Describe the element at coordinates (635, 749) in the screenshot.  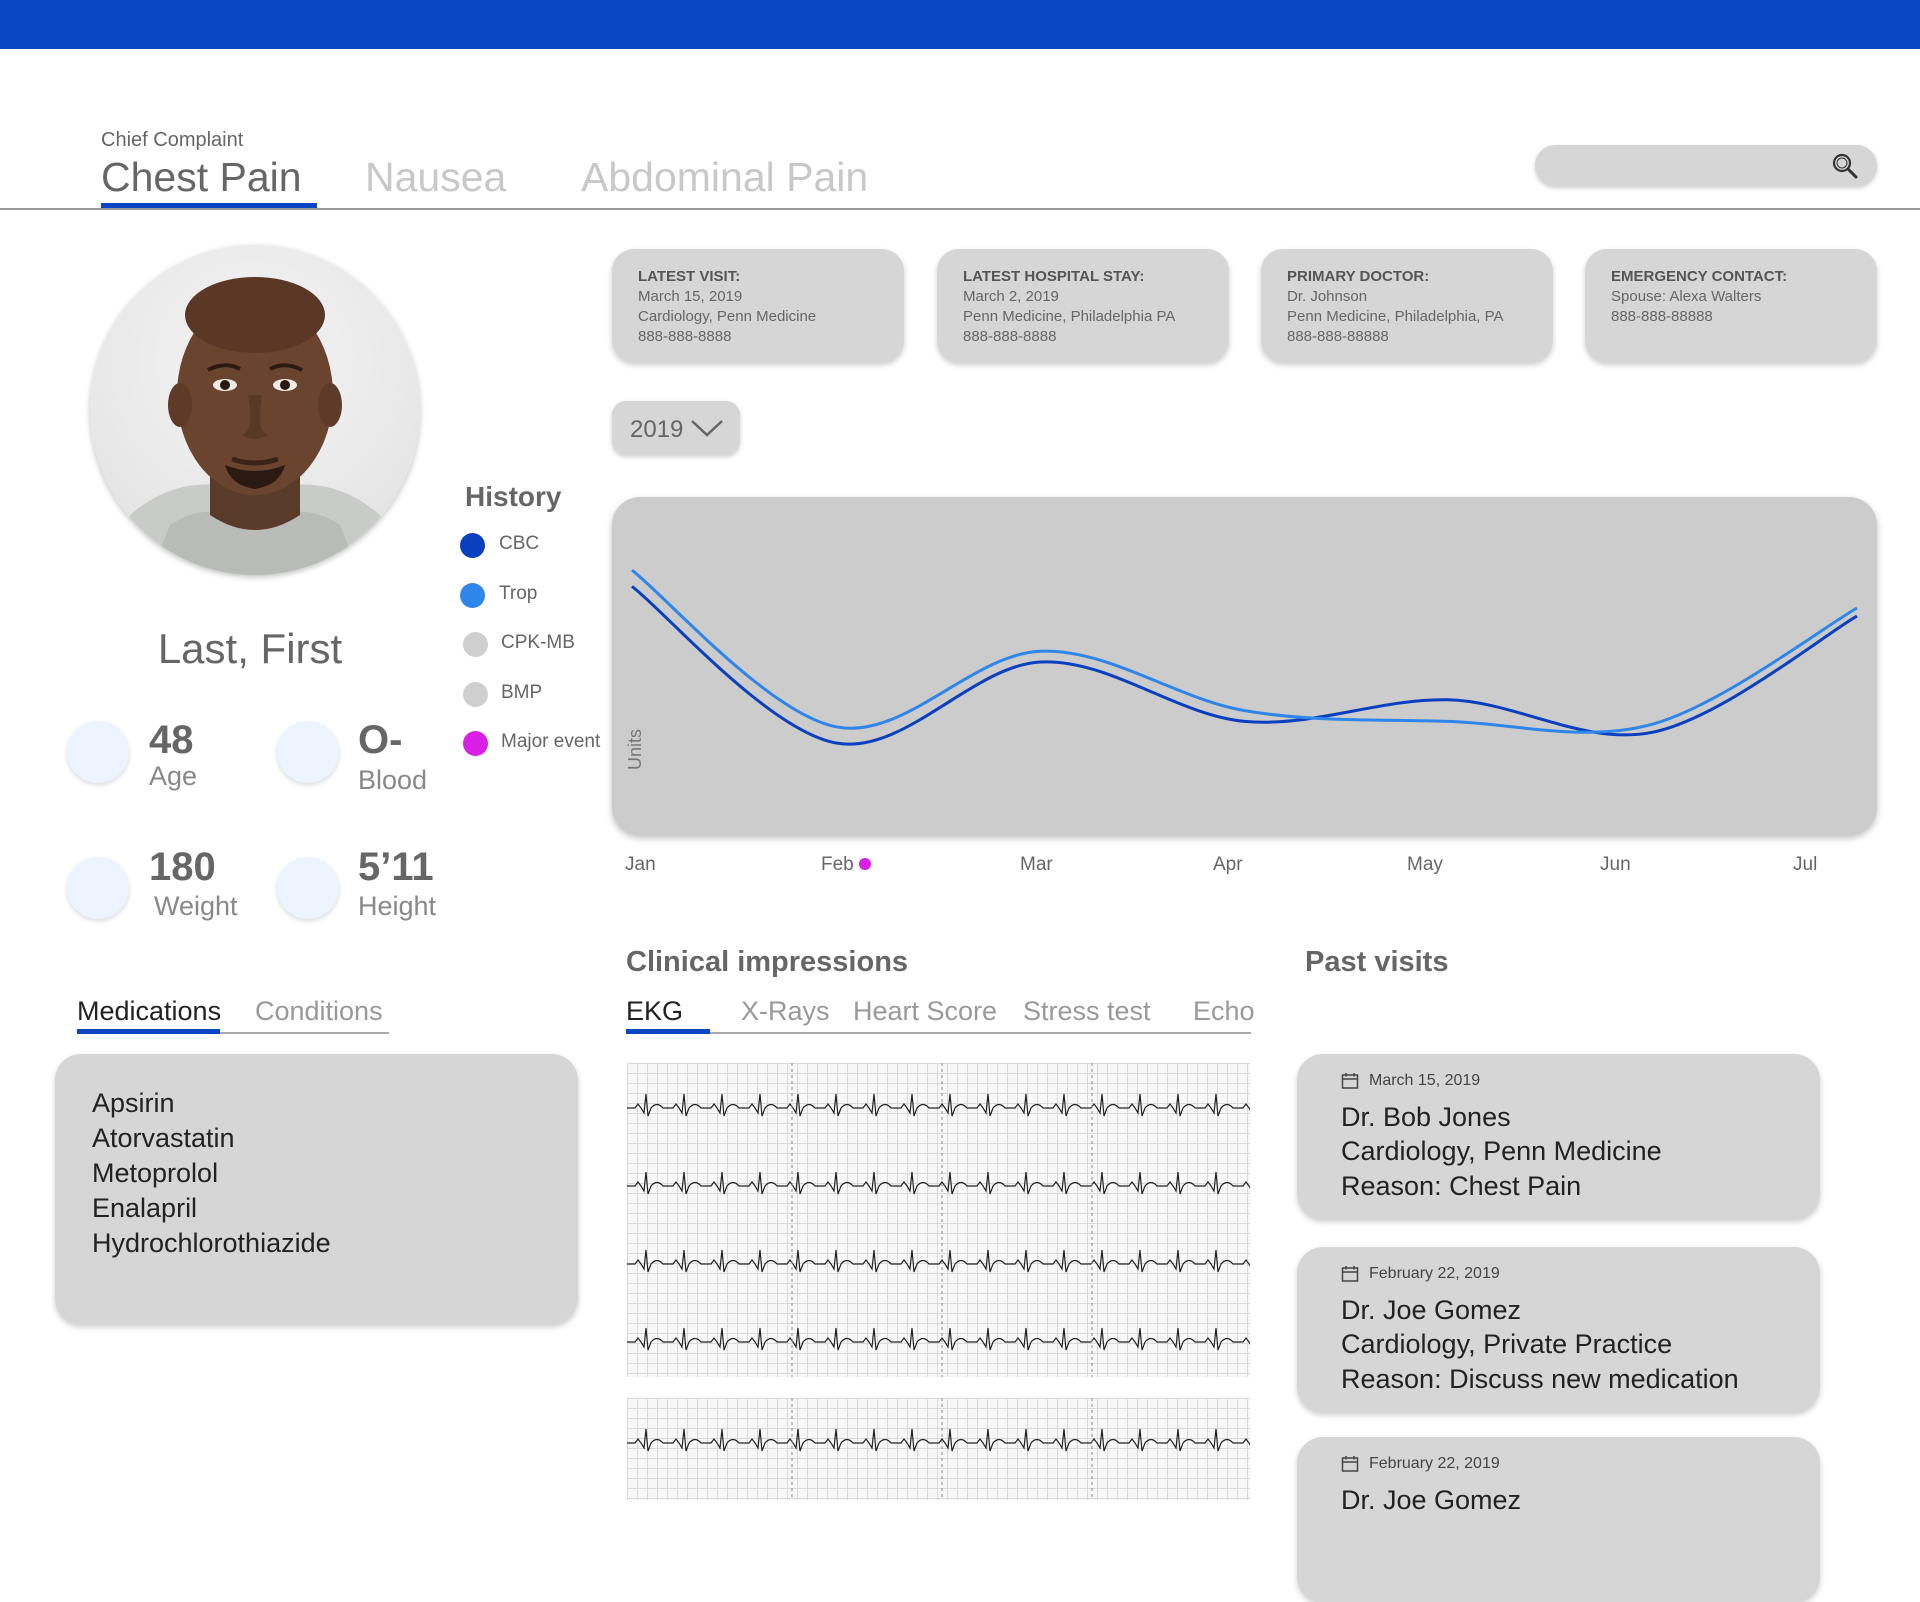
I see `chart-y-label: Units` at that location.